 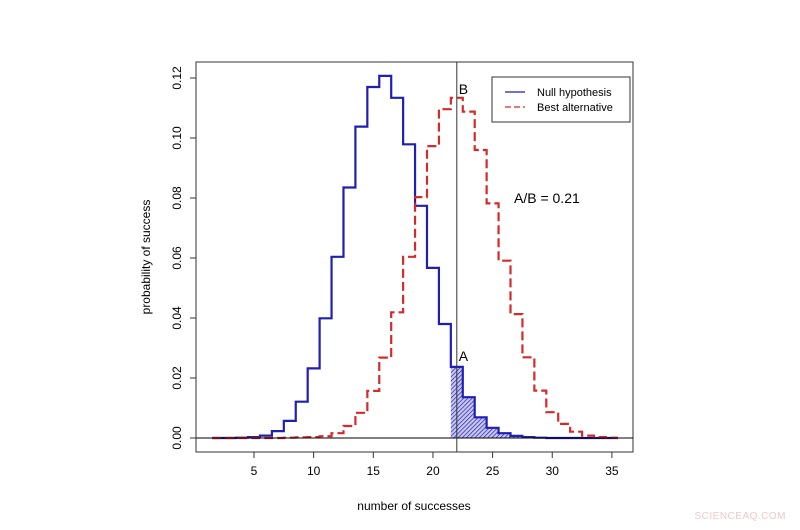 I want to click on y-axis: 0.00 0.02 0.04 0.06 0.08 0.10 0.12, so click(x=183, y=258).